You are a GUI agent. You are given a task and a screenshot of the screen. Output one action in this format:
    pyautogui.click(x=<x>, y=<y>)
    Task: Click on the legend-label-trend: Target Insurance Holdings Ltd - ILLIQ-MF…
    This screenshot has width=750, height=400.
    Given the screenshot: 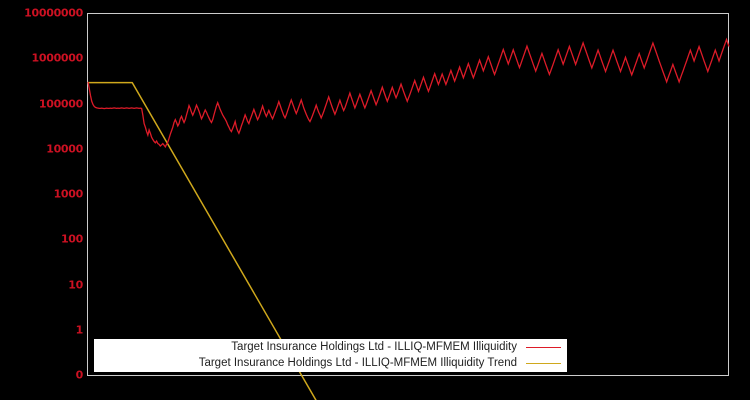 What is the action you would take?
    pyautogui.click(x=357, y=363)
    